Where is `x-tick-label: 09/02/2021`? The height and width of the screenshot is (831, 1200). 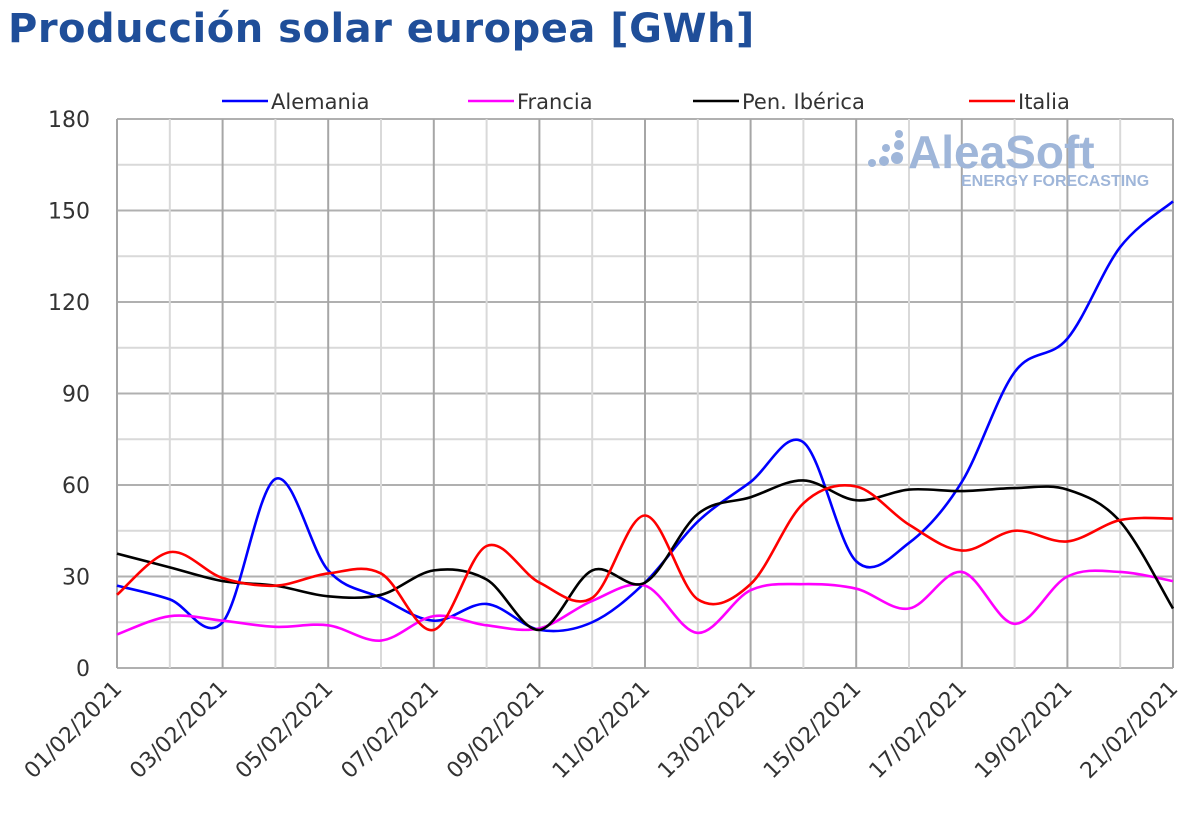
x-tick-label: 09/02/2021 is located at coordinates (495, 730).